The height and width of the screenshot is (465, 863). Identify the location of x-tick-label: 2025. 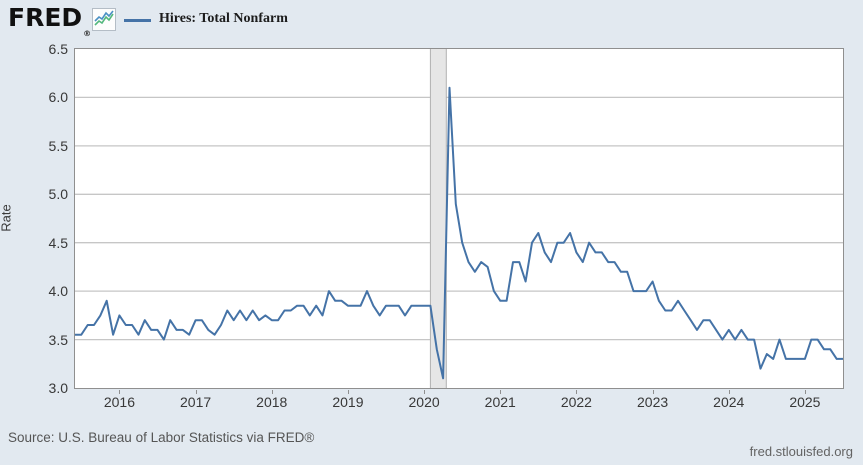
(805, 402).